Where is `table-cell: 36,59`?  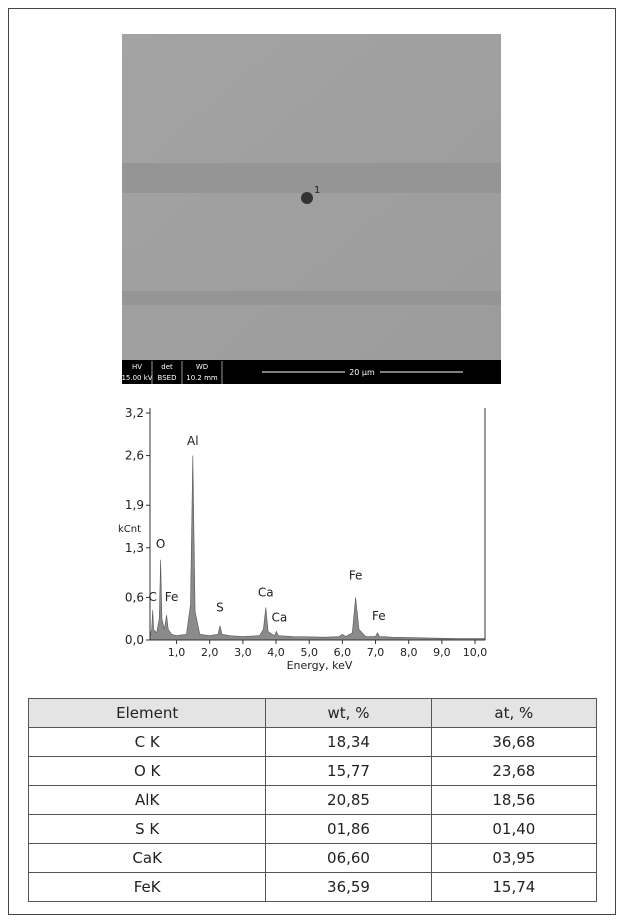 table-cell: 36,59 is located at coordinates (348, 887).